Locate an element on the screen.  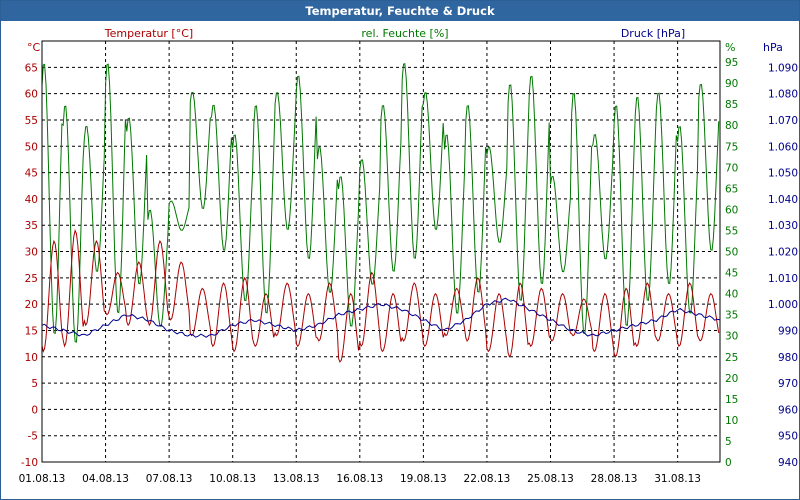
pressure-tick-label: 1.030 is located at coordinates (783, 226).